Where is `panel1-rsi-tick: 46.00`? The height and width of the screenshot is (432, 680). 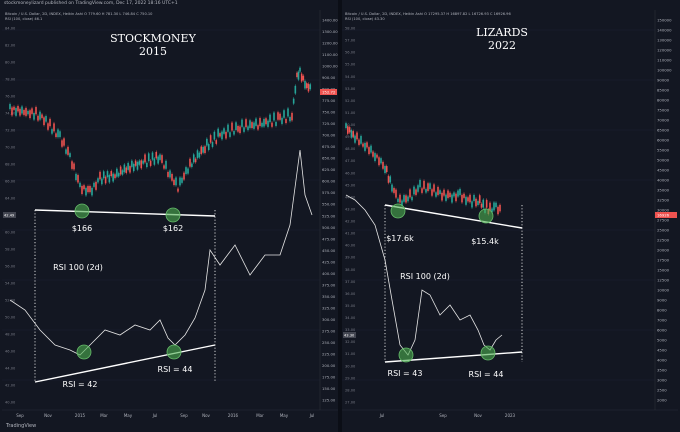 panel1-rsi-tick: 46.00 is located at coordinates (10, 352).